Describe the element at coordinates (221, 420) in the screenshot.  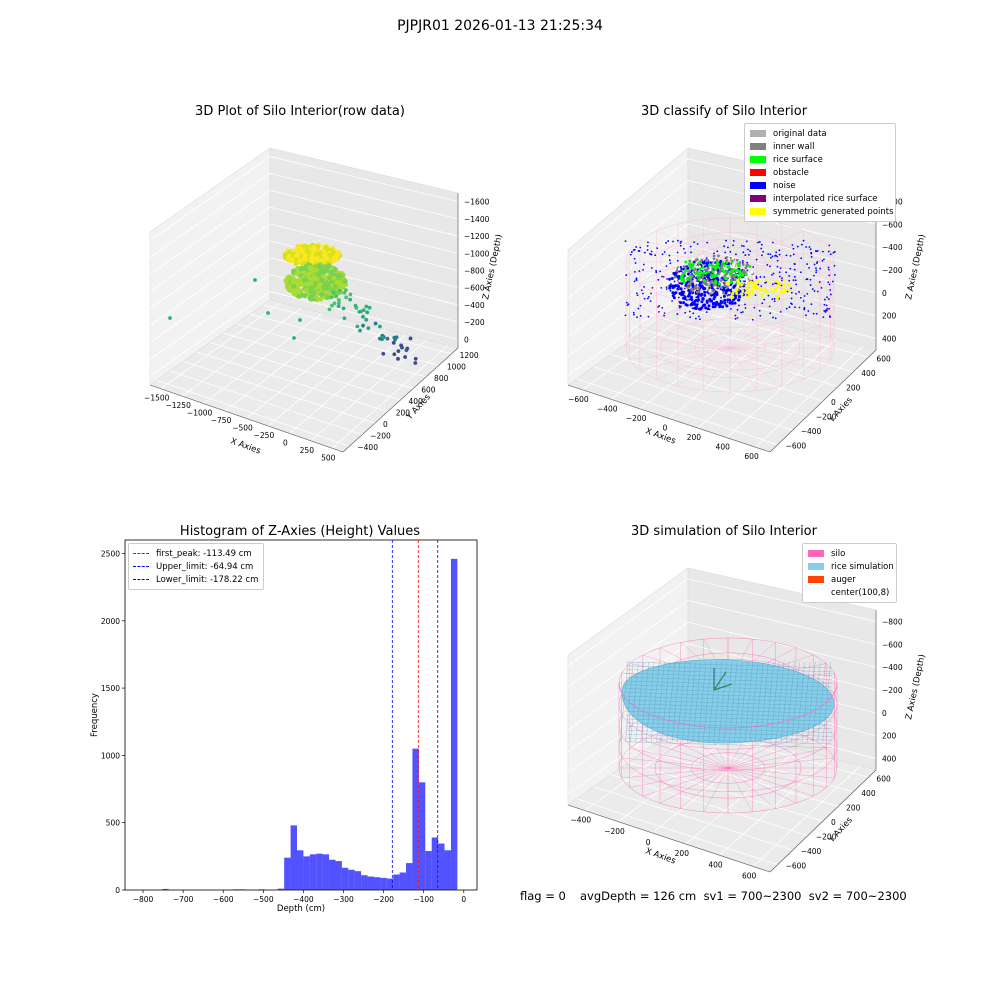
I see `x-tick-label: −750` at that location.